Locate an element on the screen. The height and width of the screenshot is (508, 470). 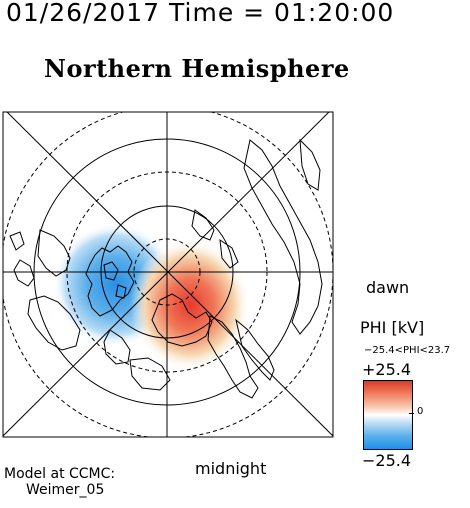
colorbar-title: PHI [kV] is located at coordinates (392, 327).